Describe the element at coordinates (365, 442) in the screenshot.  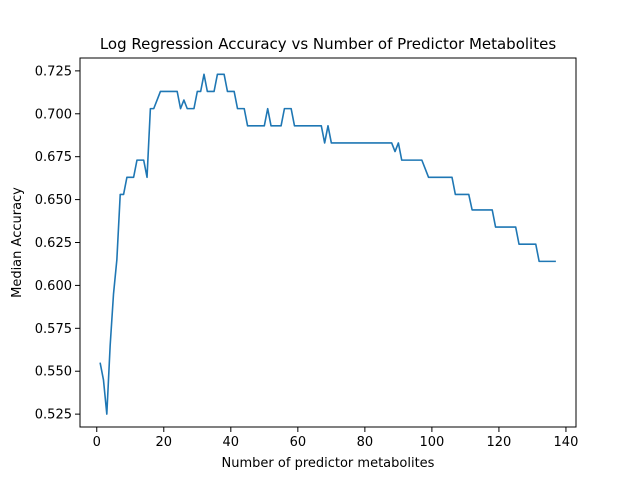
I see `x-tick-label: 80` at that location.